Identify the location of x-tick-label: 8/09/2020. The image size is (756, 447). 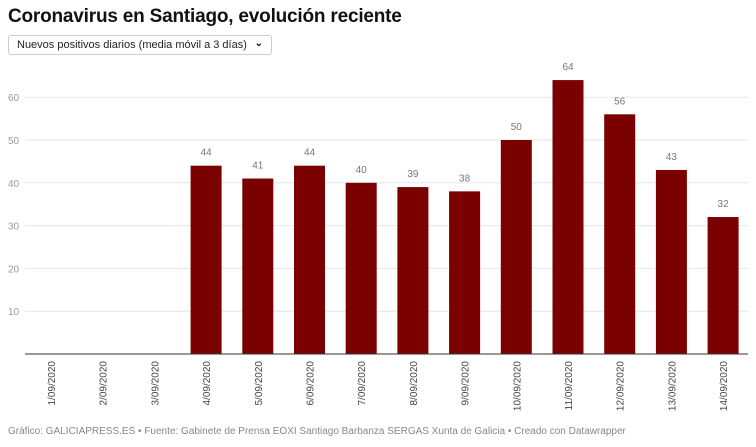
(414, 383).